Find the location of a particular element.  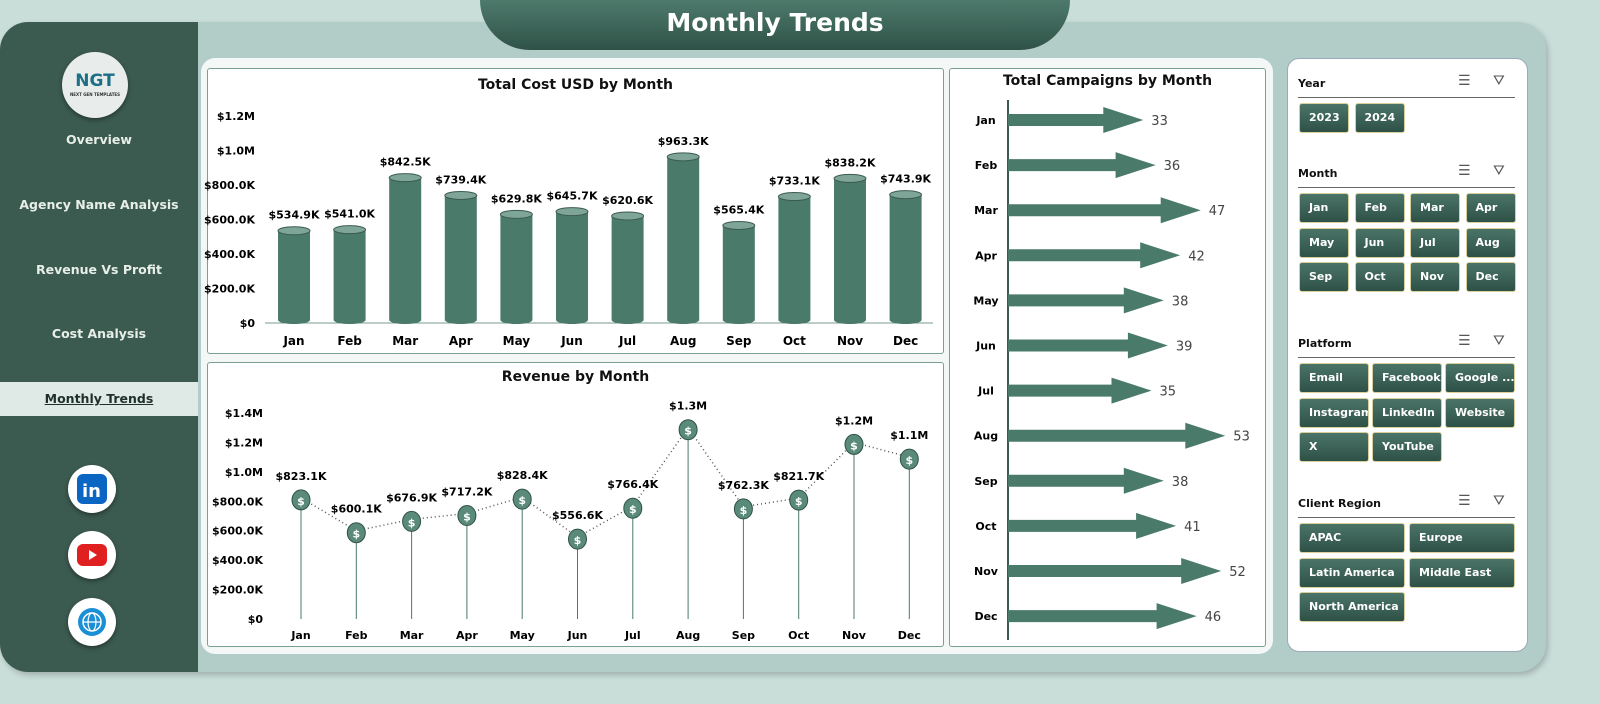

svg-text: in is located at coordinates (91, 491).